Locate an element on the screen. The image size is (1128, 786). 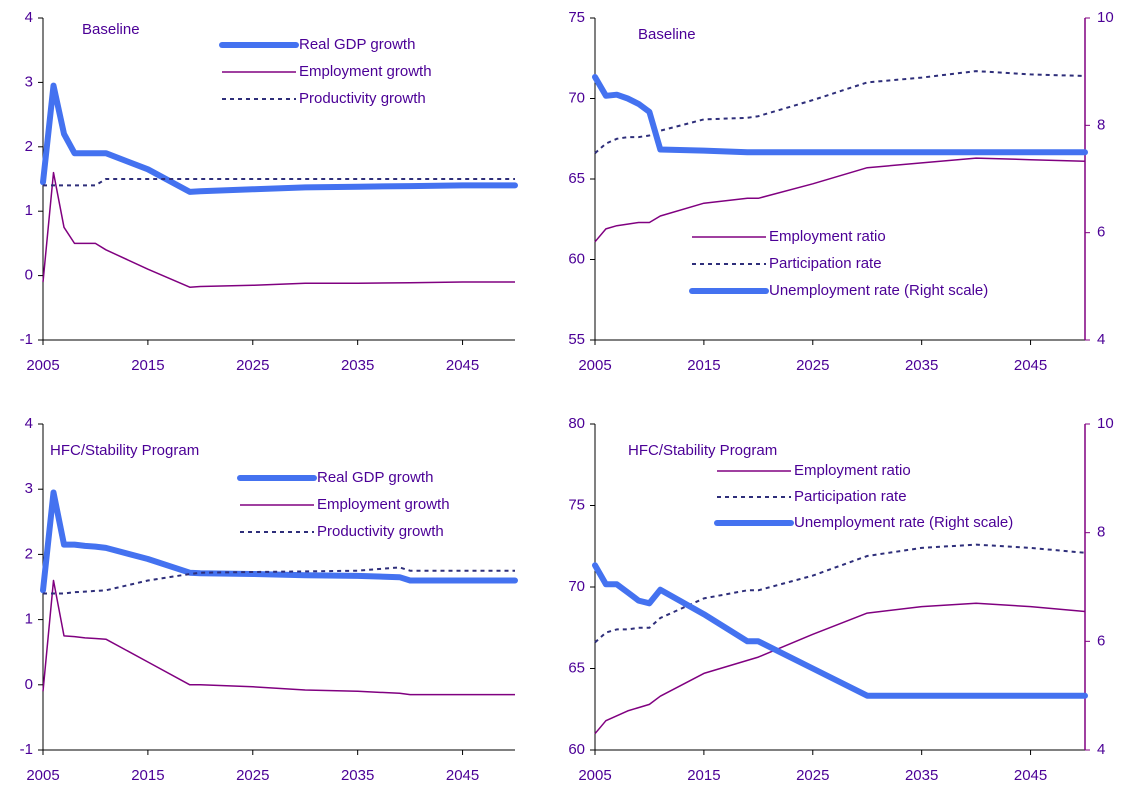
y-tick-label: 80 is located at coordinates (576, 423).